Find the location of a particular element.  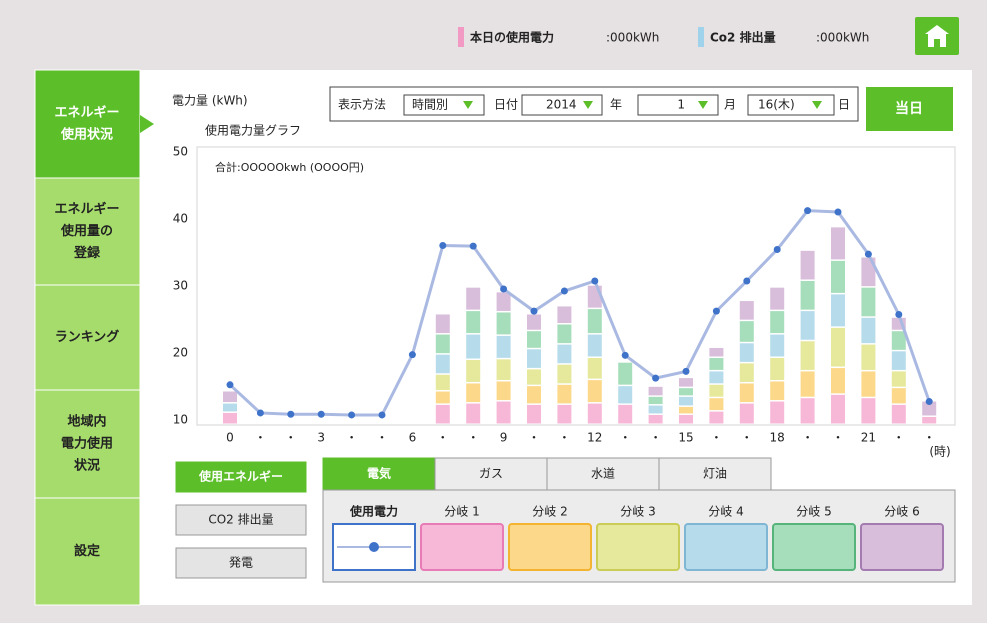

x-tick-label: 0 is located at coordinates (230, 438).